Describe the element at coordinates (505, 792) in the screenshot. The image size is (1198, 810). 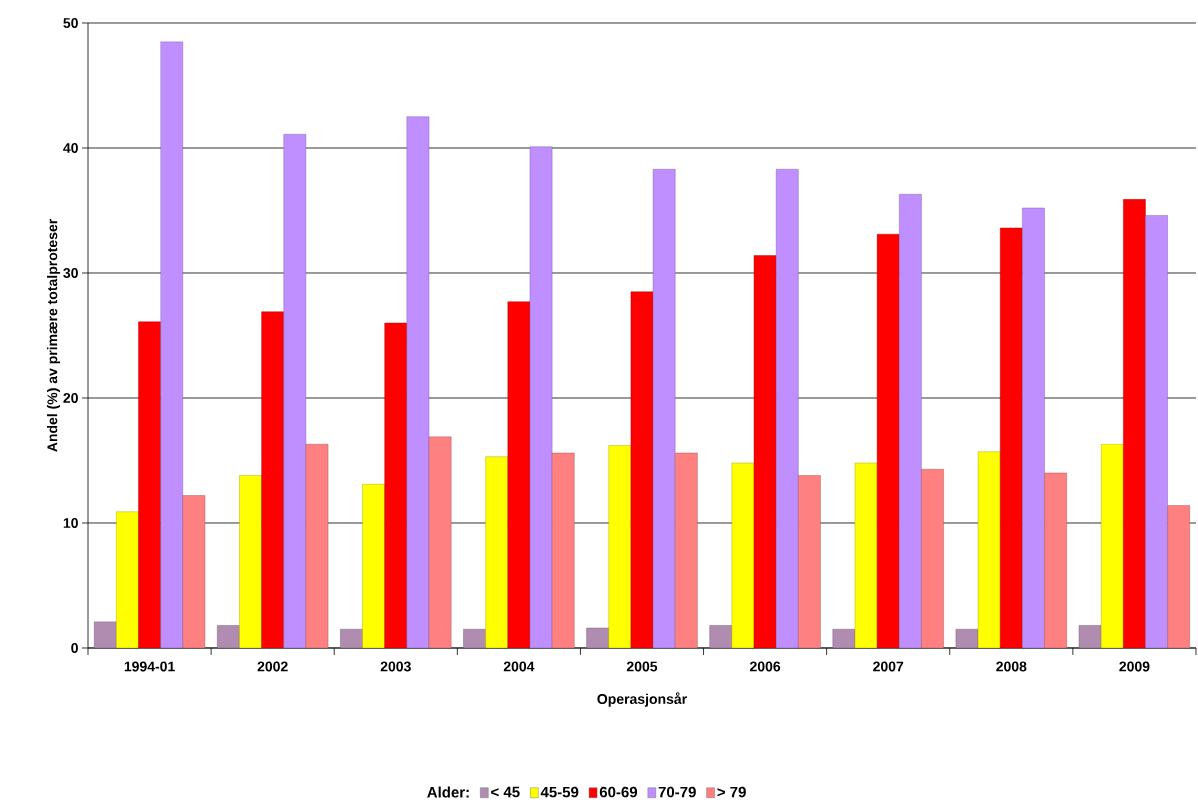
I see `legend-label: < 45` at that location.